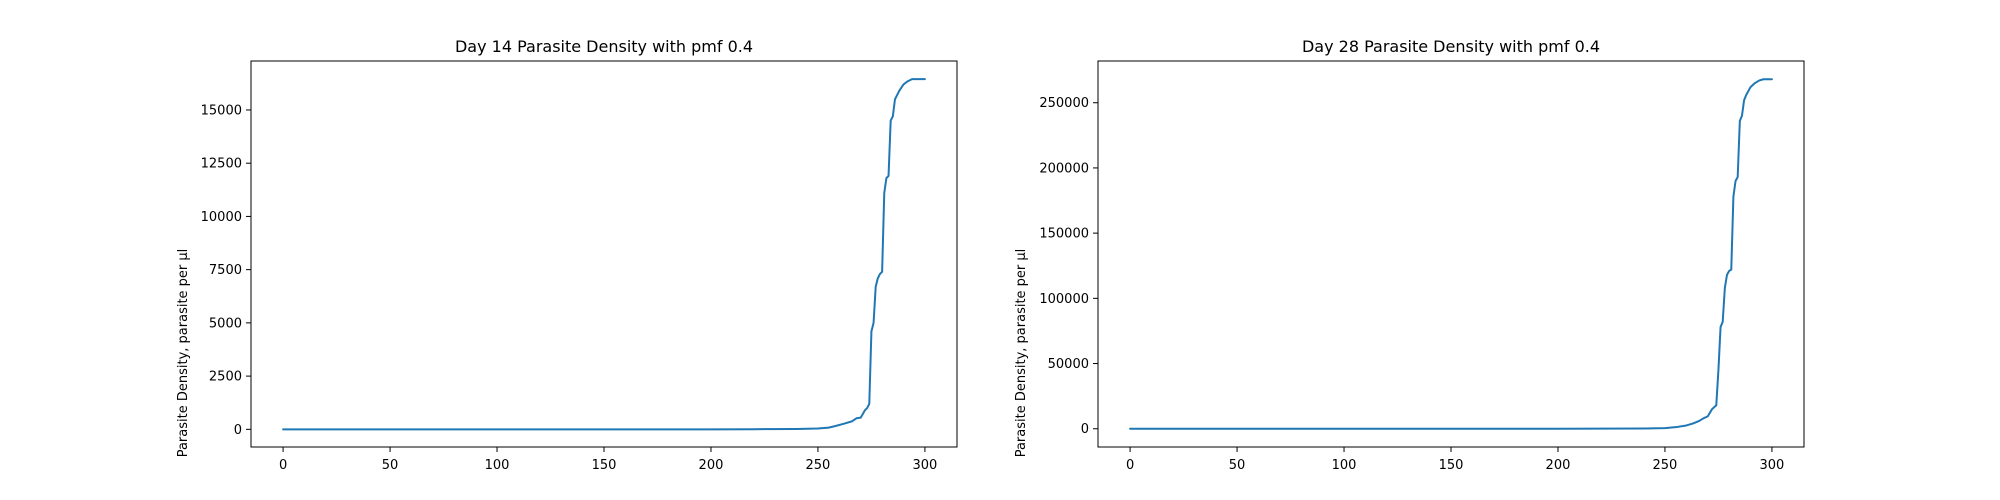 Image resolution: width=2000 pixels, height=500 pixels. What do you see at coordinates (221, 110) in the screenshot?
I see `y-tick-label: 15000` at bounding box center [221, 110].